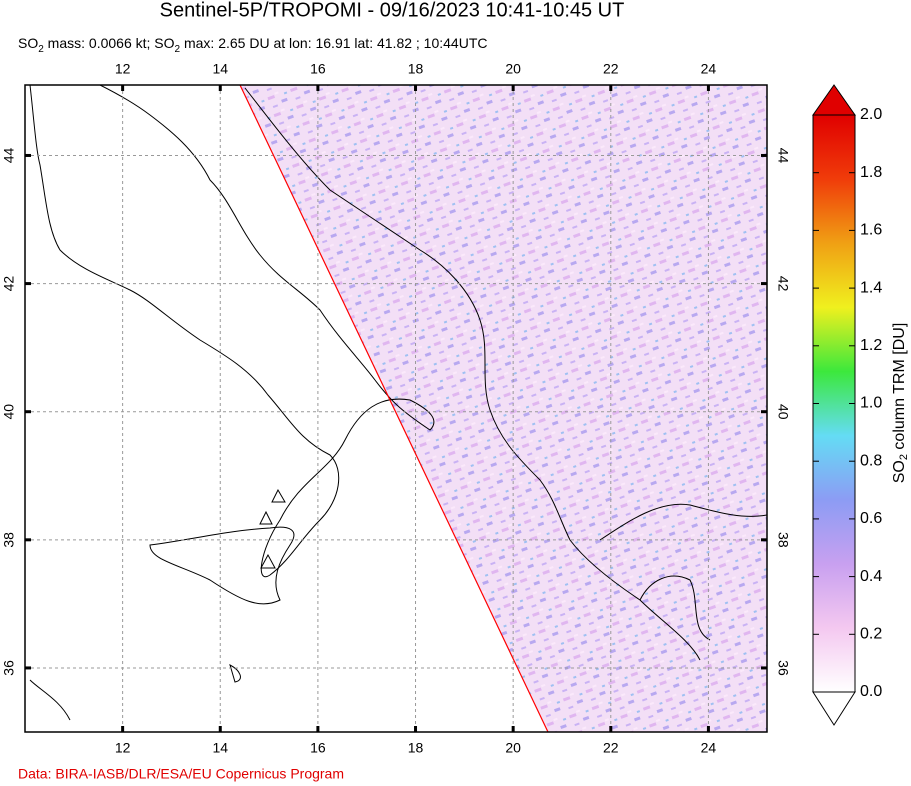 The width and height of the screenshot is (911, 786). I want to click on colorbar-tick-label: 0.2, so click(871, 634).